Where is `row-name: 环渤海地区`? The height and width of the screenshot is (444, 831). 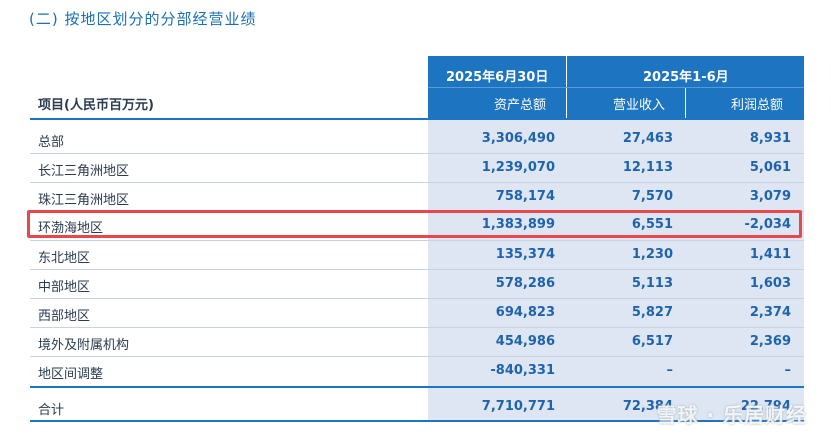
row-name: 环渤海地区 is located at coordinates (71, 228).